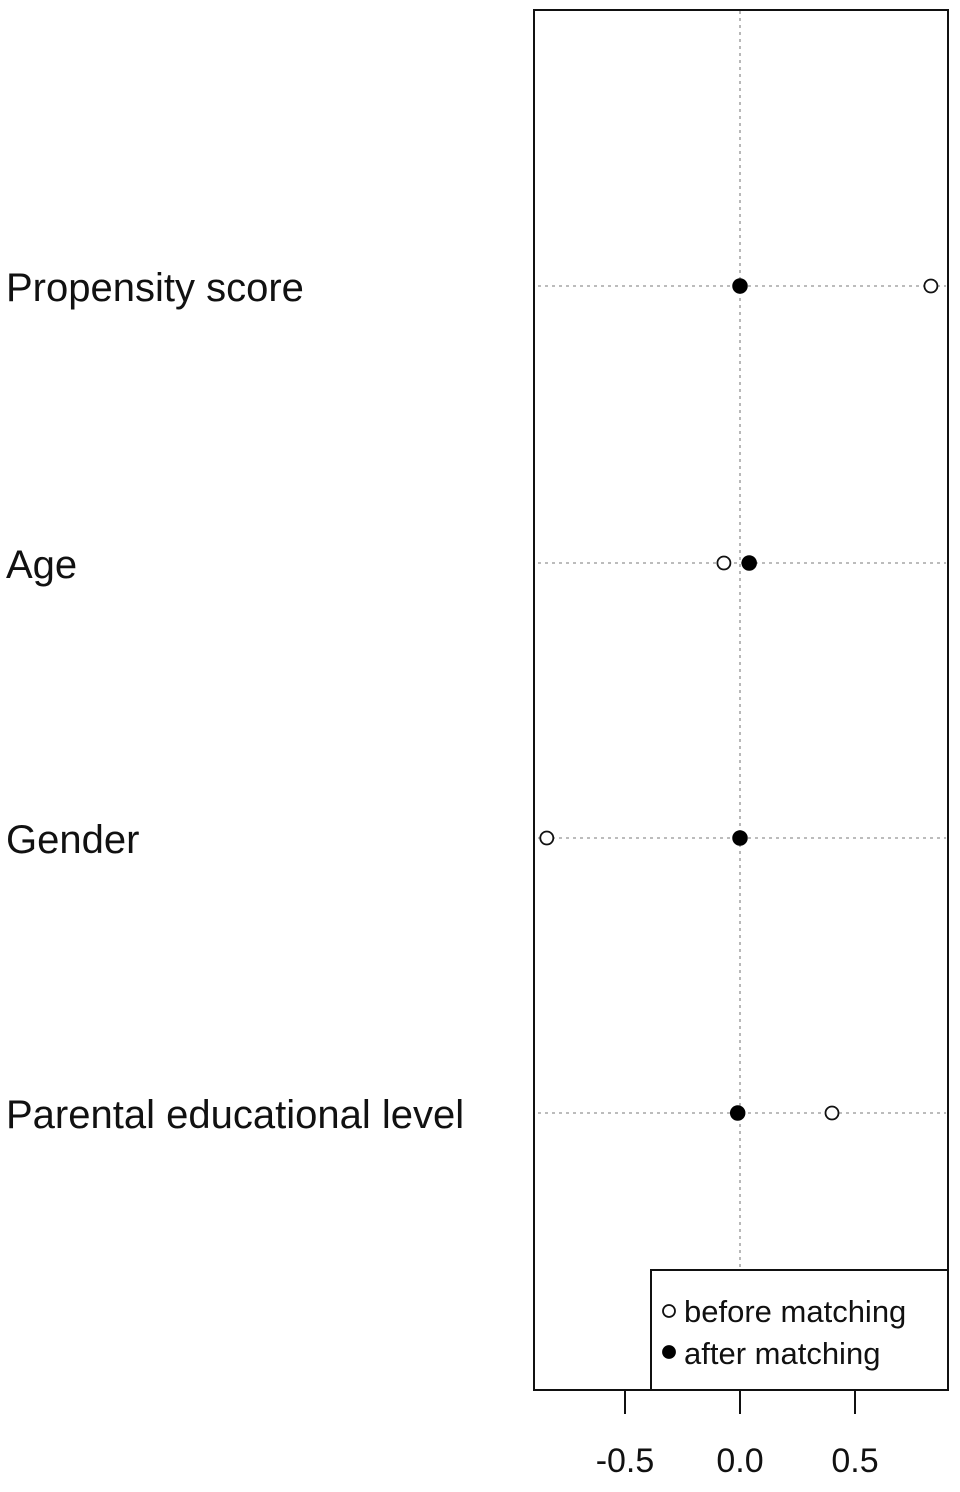 The width and height of the screenshot is (960, 1492). What do you see at coordinates (739, 1461) in the screenshot?
I see `x-tick-label: 0.0` at bounding box center [739, 1461].